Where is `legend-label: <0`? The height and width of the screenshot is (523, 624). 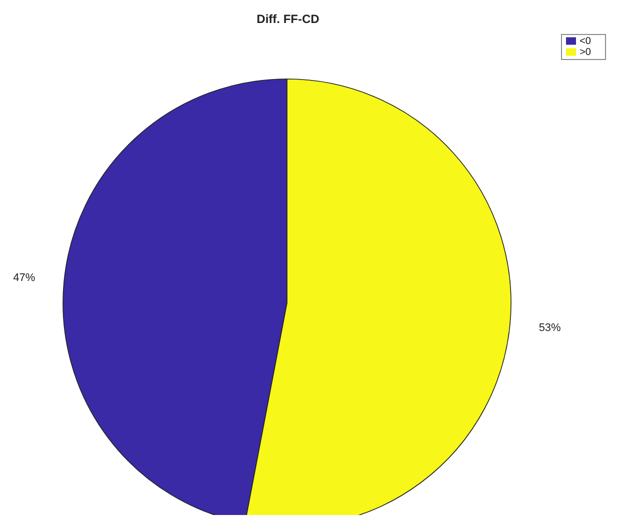 legend-label: <0 is located at coordinates (585, 41).